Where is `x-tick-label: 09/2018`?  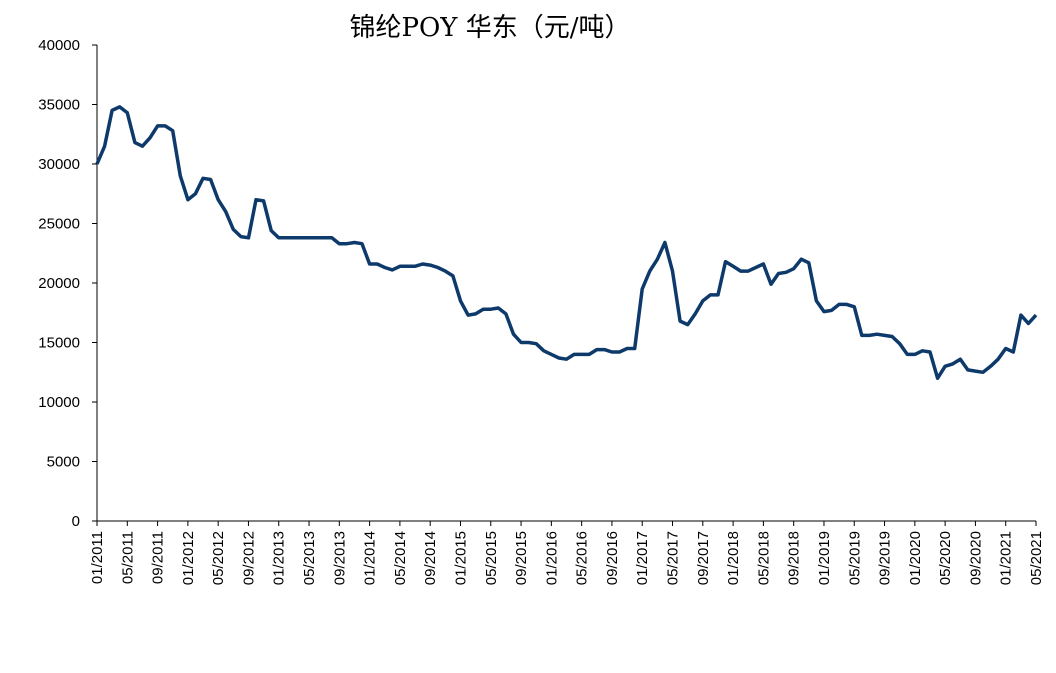 x-tick-label: 09/2018 is located at coordinates (794, 558).